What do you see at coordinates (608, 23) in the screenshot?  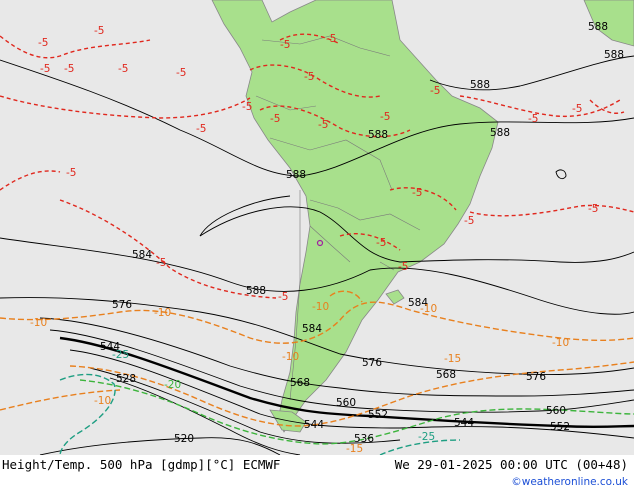 I see `caribbean-island-land` at bounding box center [608, 23].